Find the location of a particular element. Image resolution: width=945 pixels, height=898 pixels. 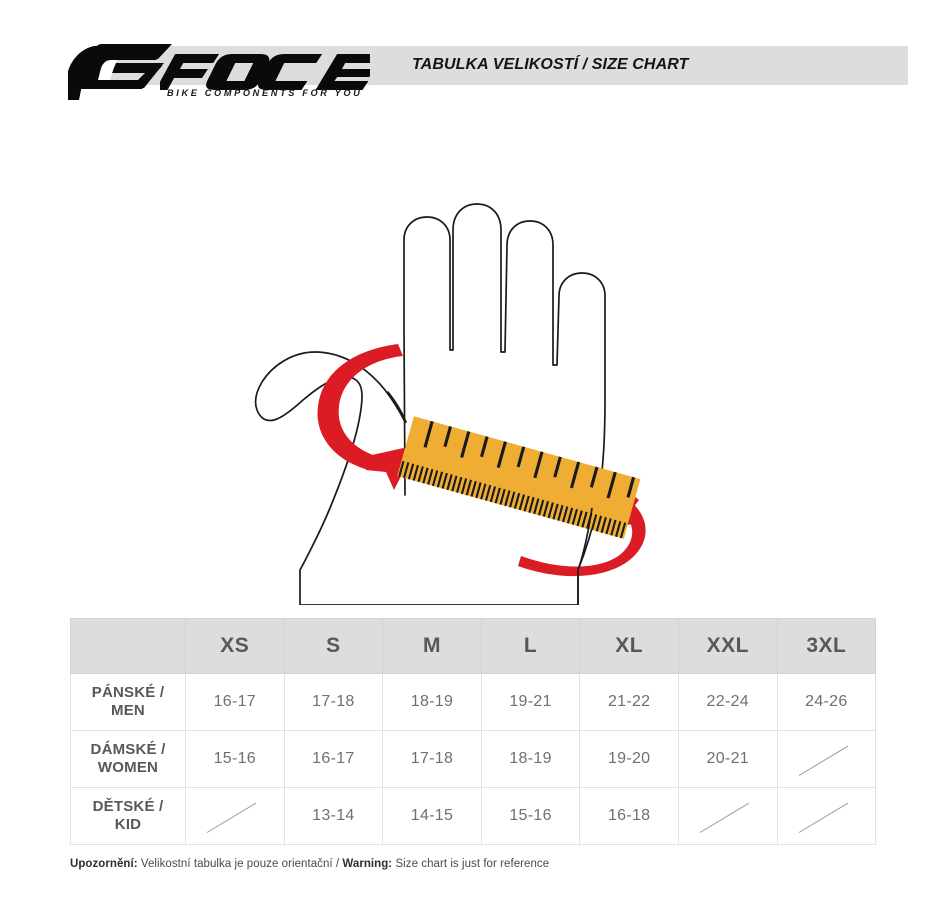

cell-men-xs: 16-17 is located at coordinates (235, 702).